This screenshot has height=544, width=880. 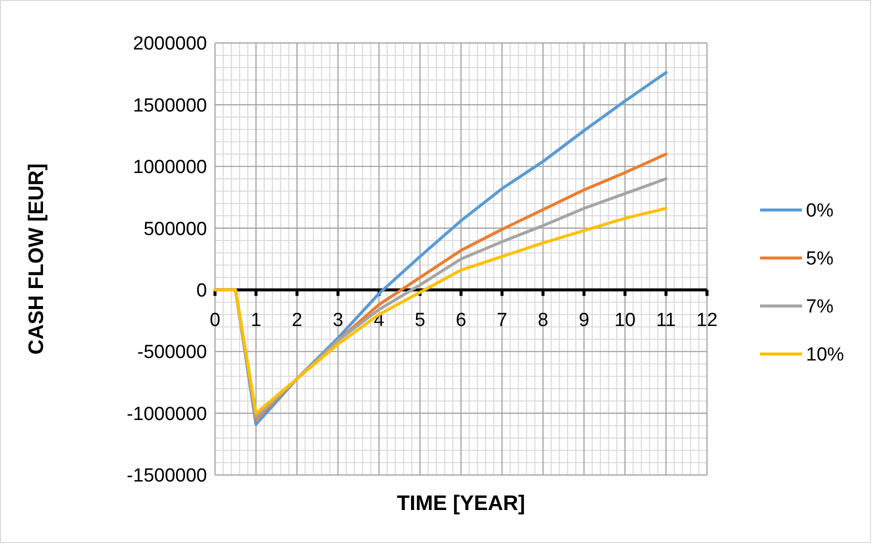 I want to click on legend-label: 10%, so click(x=825, y=355).